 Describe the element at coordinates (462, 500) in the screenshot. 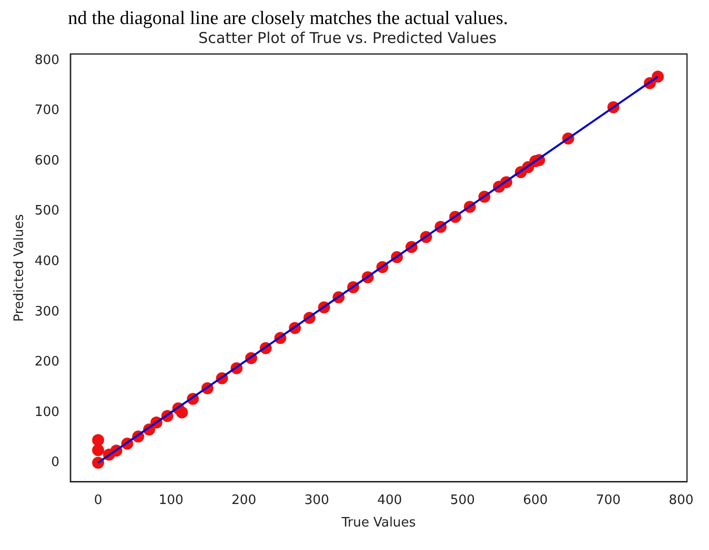

I see `x-tick-label: 500` at that location.